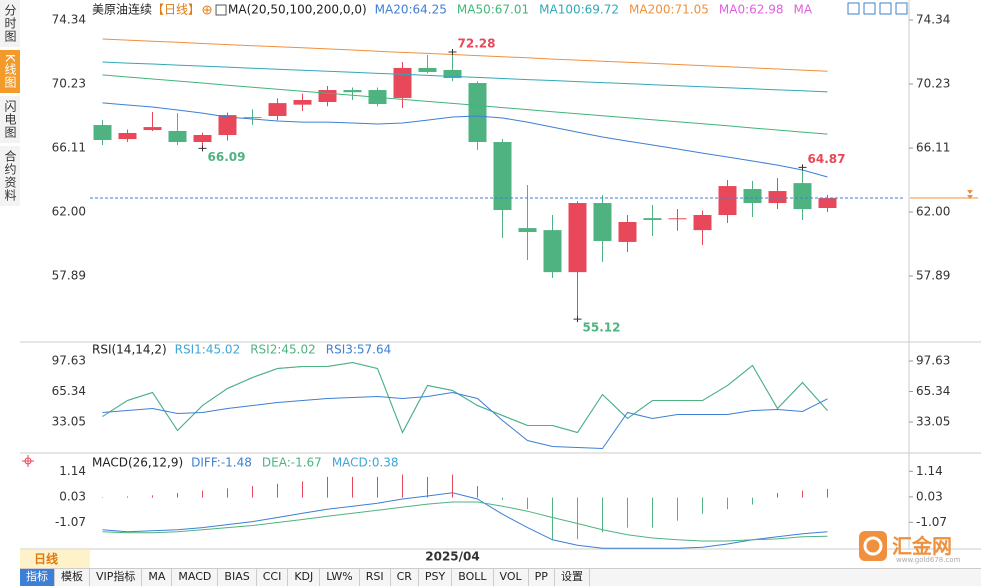 This screenshot has height=586, width=981. What do you see at coordinates (542, 577) in the screenshot?
I see `toolbar-tab: PP` at bounding box center [542, 577].